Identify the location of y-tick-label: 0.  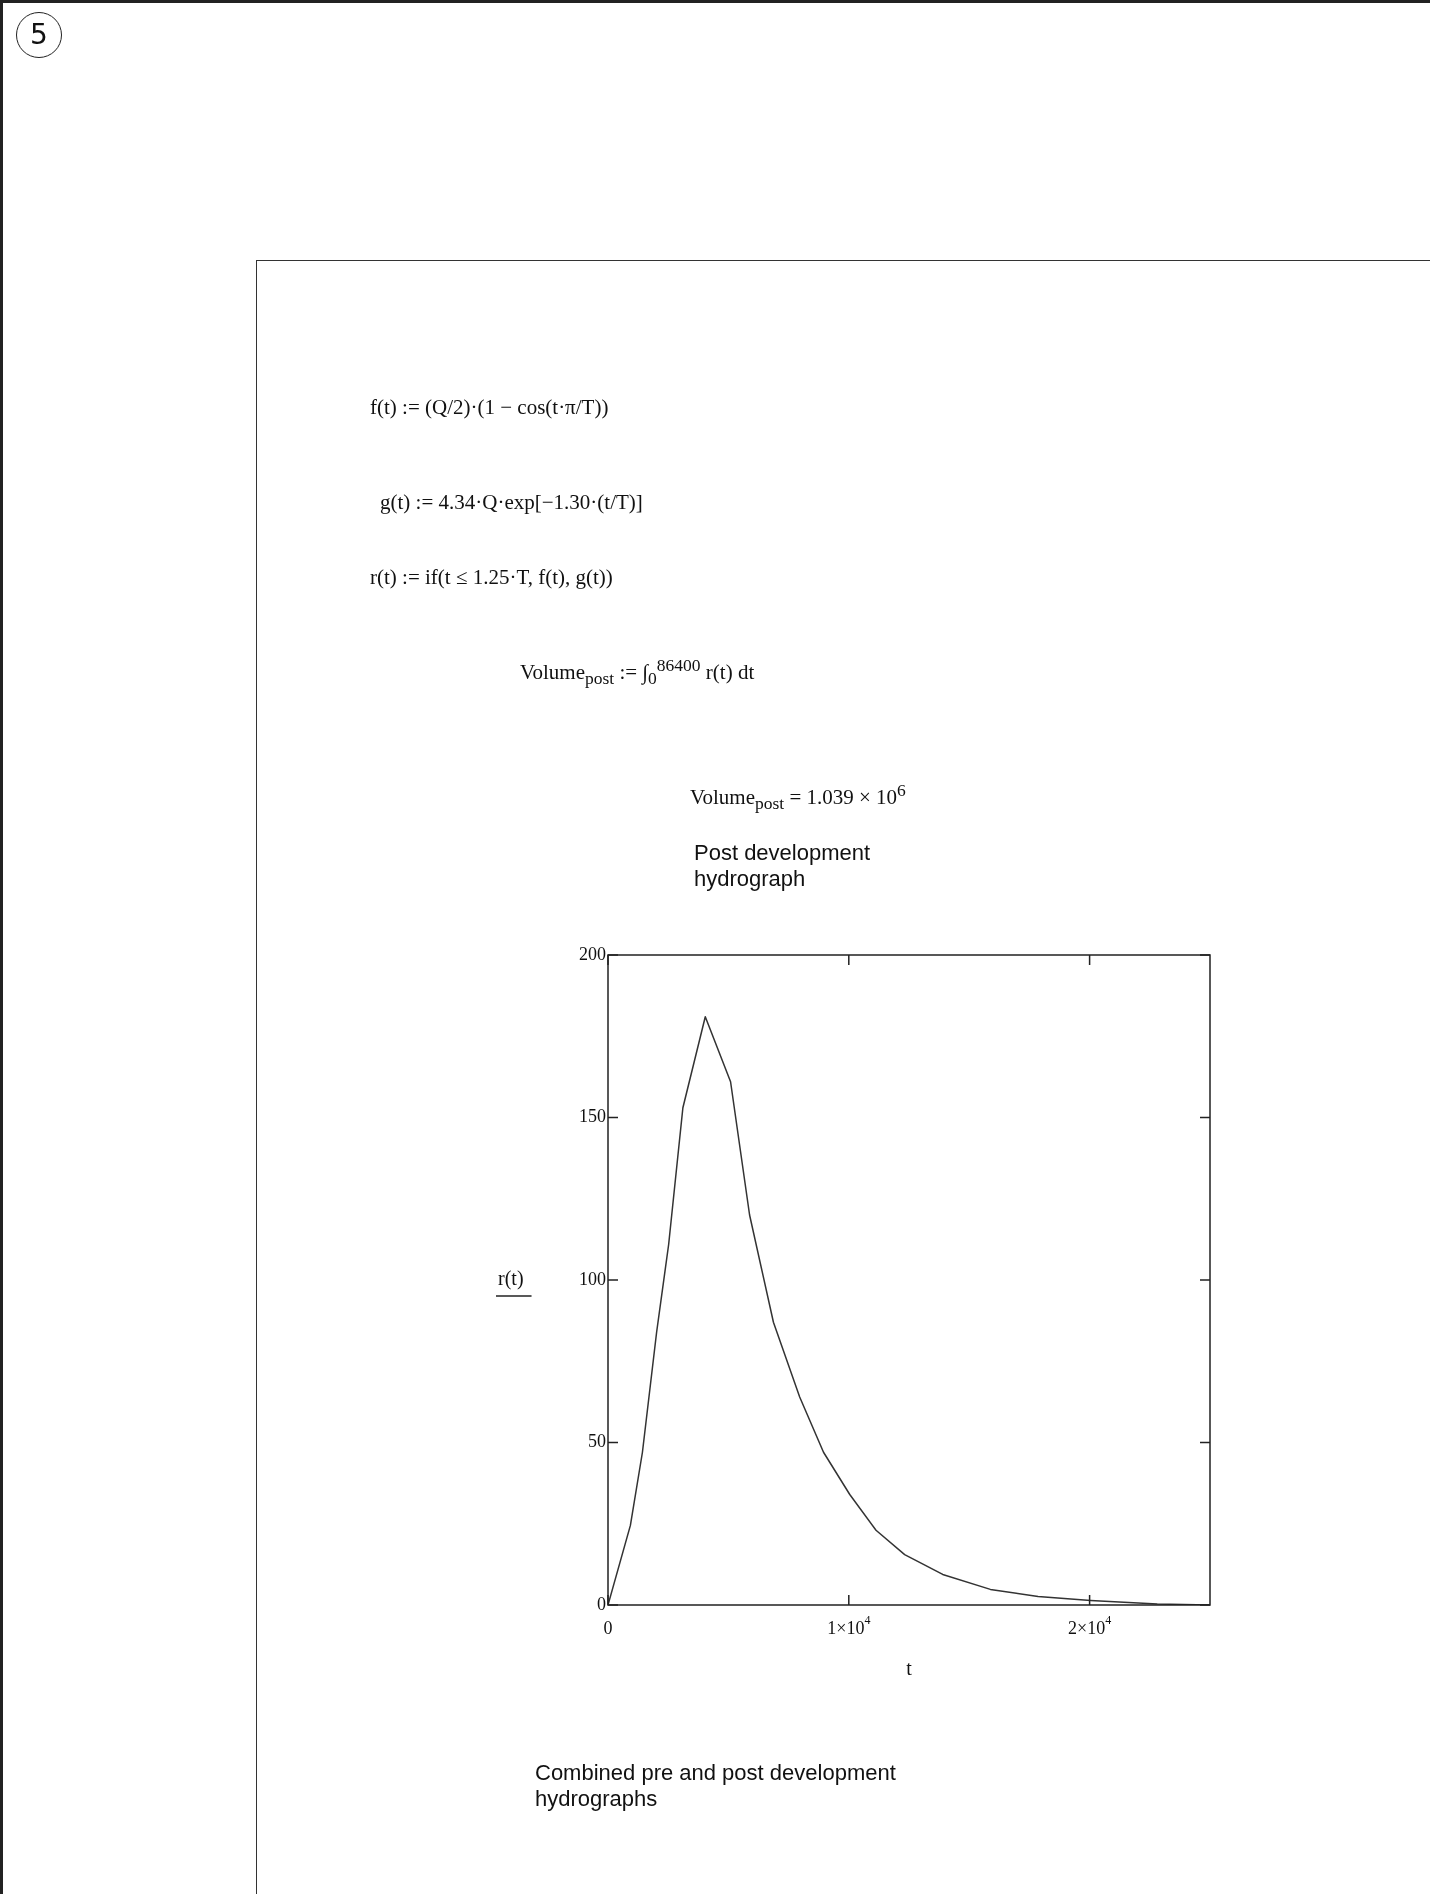
(601, 1603).